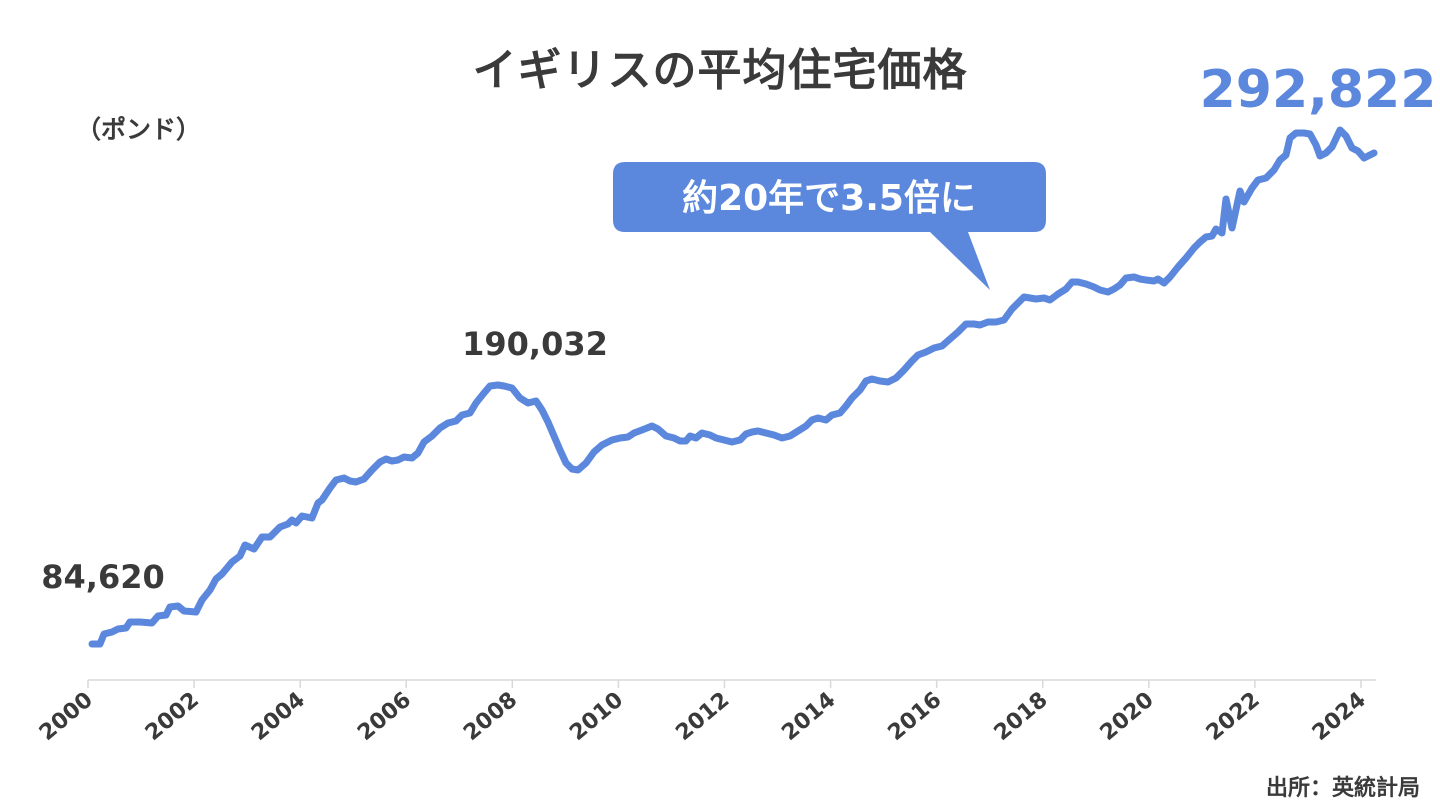 The width and height of the screenshot is (1440, 810). Describe the element at coordinates (102, 577) in the screenshot. I see `start-value-label: 84,620` at that location.